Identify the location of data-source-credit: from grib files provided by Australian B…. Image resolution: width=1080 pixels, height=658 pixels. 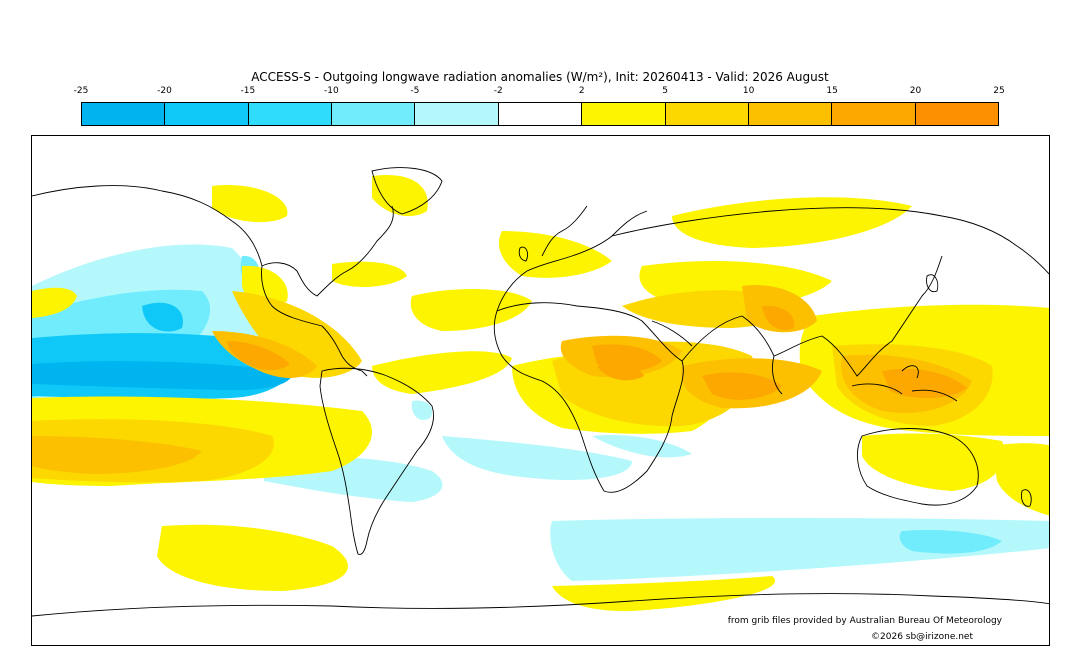
(864, 621).